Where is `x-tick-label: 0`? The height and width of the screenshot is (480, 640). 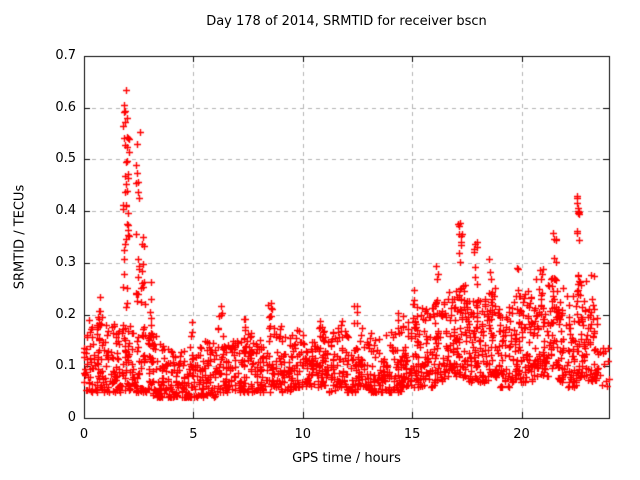
x-tick-label: 0 is located at coordinates (84, 434).